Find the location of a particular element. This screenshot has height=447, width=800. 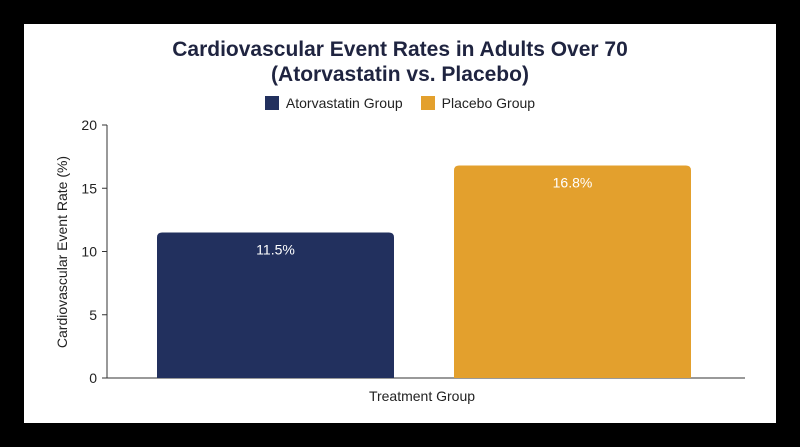

legend-label-atorvastatin: Atorvastatin Group is located at coordinates (344, 103).